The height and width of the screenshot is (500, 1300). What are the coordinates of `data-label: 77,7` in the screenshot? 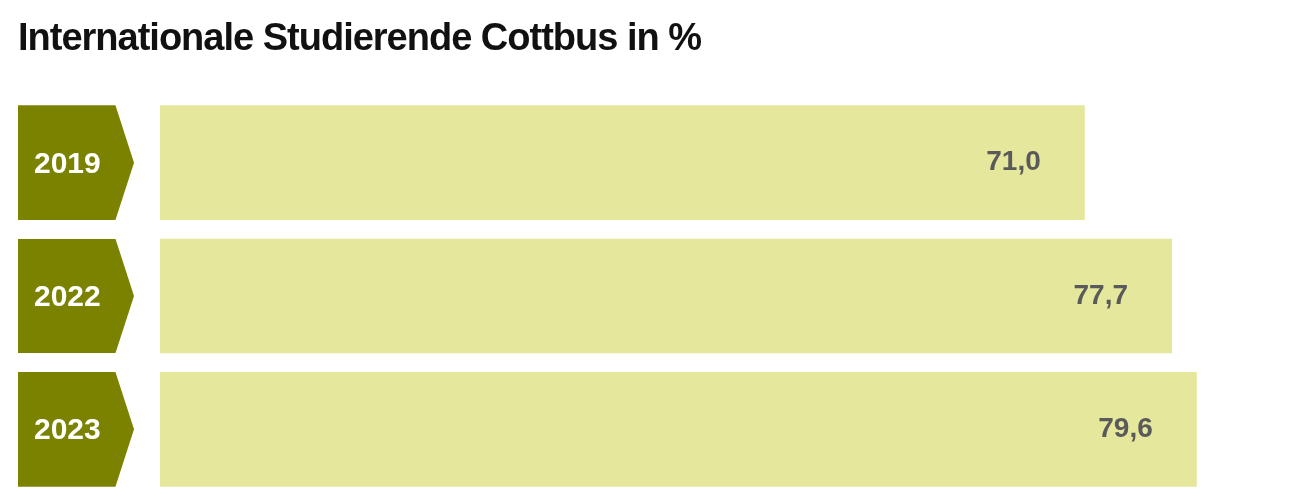 It's located at (1101, 294).